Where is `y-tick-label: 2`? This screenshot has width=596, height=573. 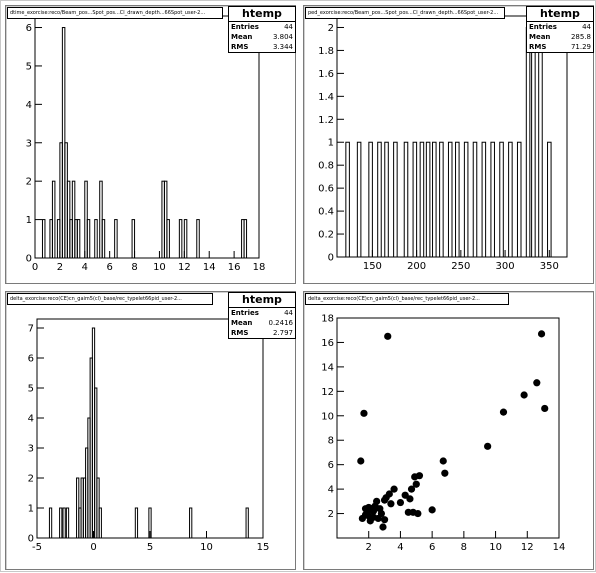
y-tick-label: 2 is located at coordinates (331, 514).